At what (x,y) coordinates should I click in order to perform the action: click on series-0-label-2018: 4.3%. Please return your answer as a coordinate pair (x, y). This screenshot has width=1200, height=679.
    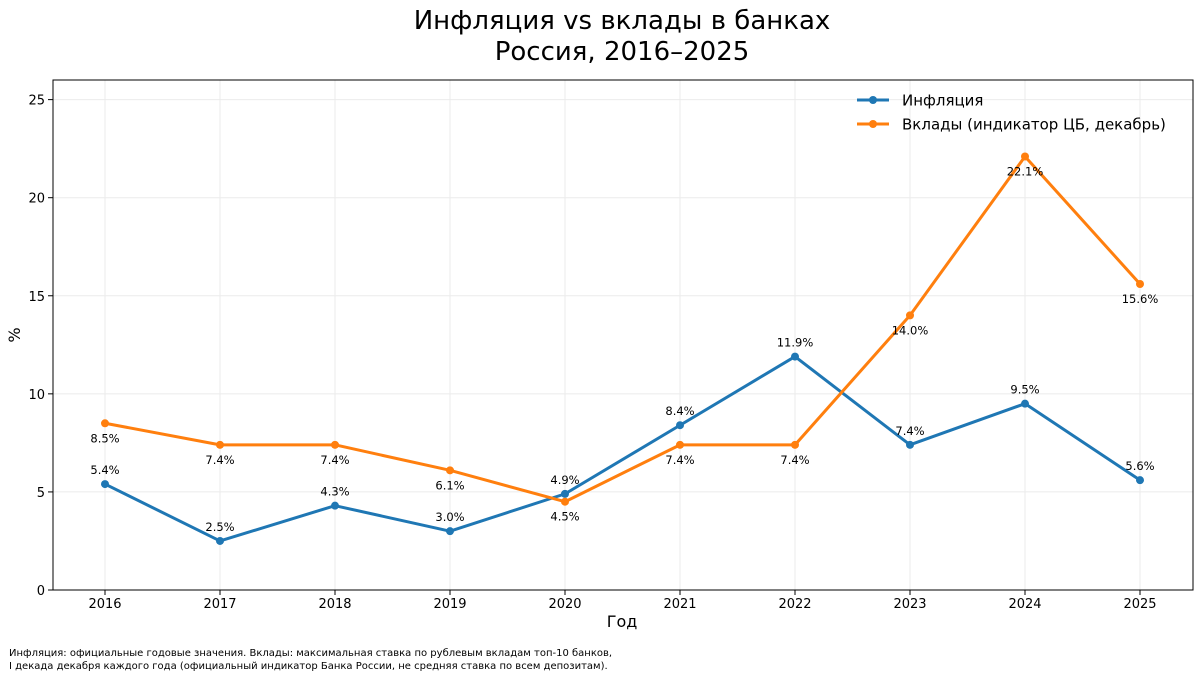
    Looking at the image, I should click on (334, 492).